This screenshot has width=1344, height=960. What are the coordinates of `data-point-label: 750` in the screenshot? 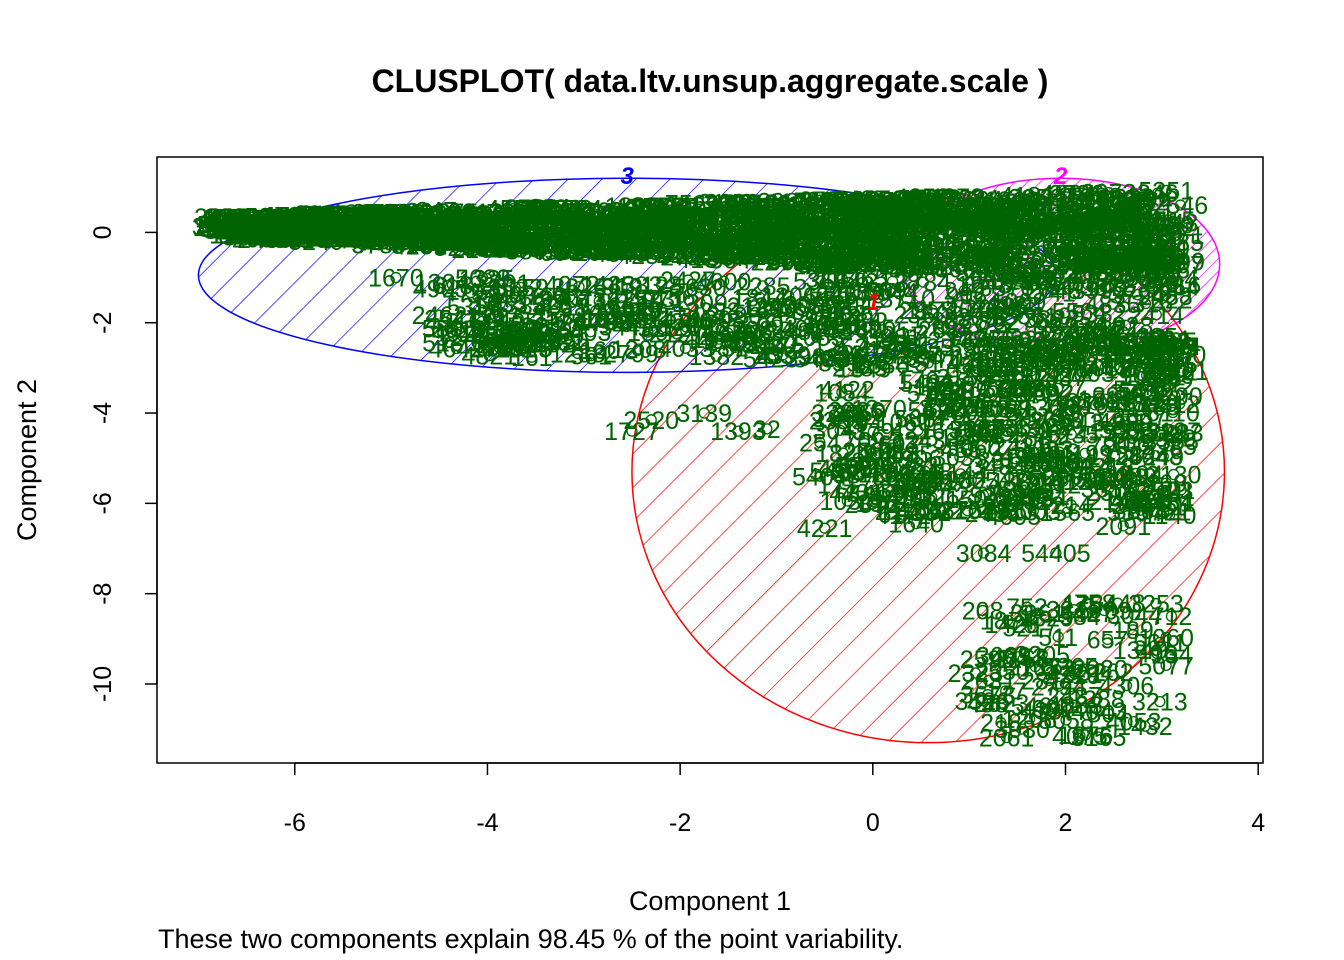 It's located at (1055, 286).